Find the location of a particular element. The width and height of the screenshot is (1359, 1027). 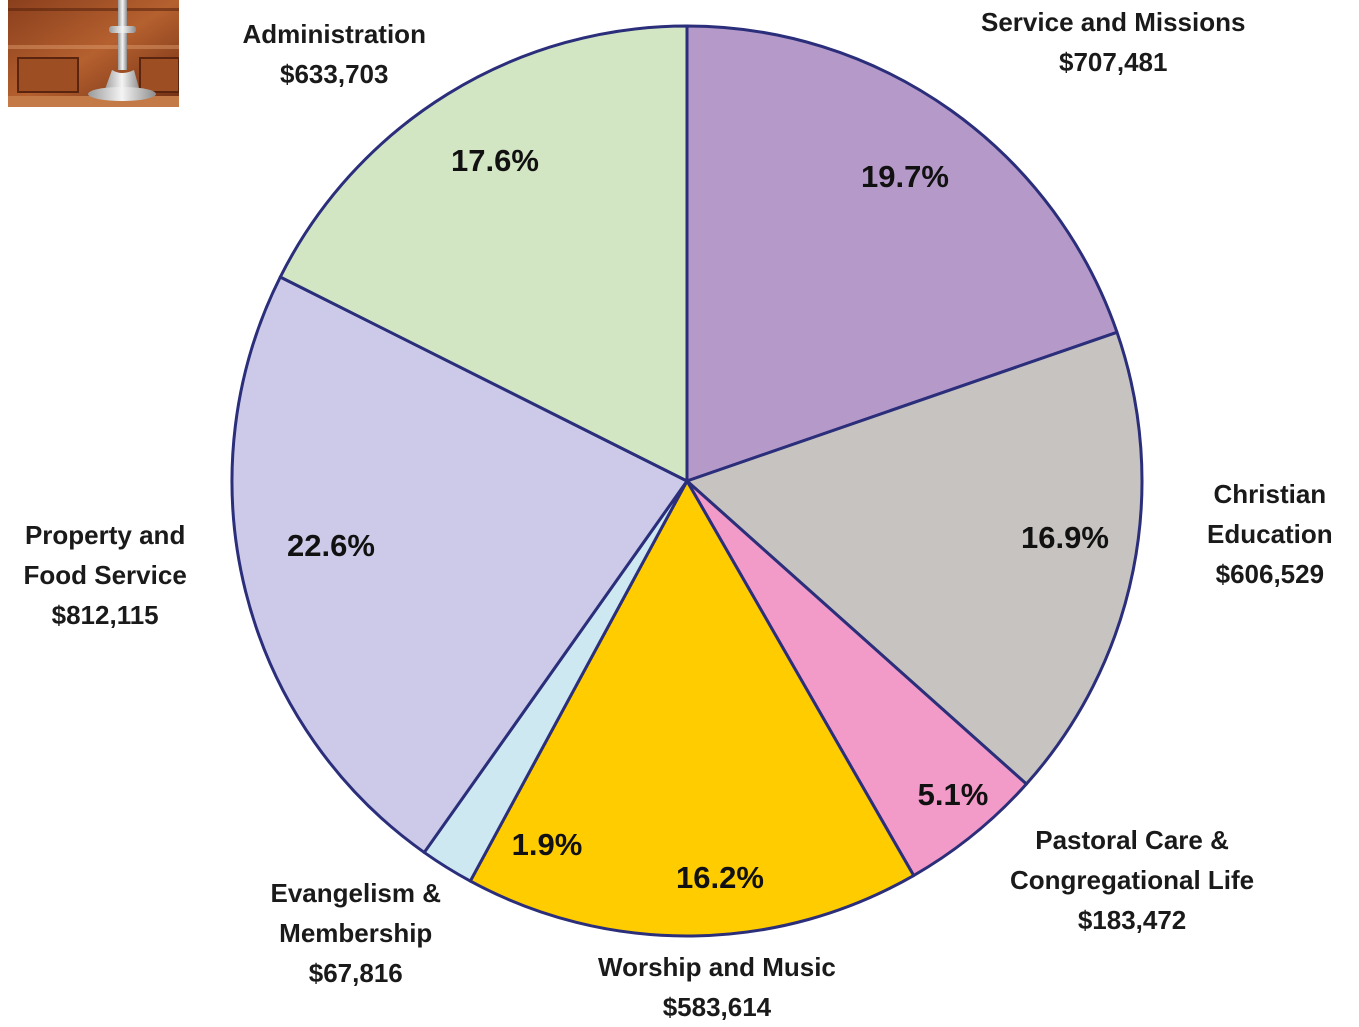

category-name-line: Administration is located at coordinates (334, 34).